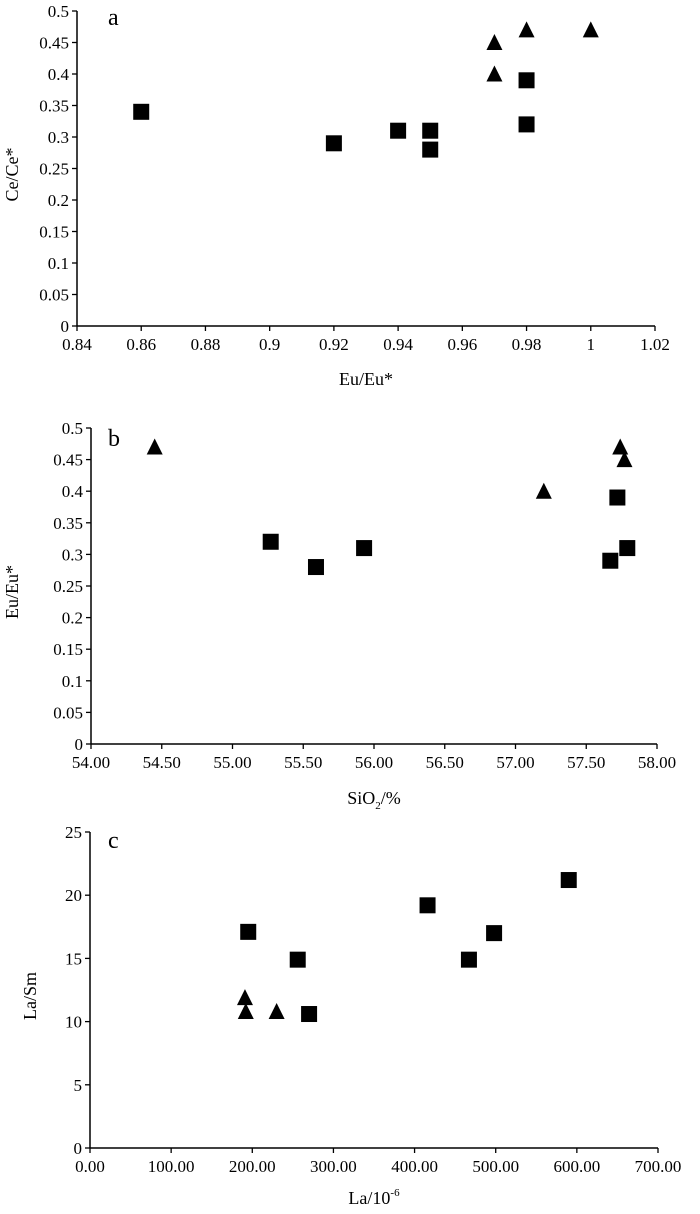 The width and height of the screenshot is (700, 1214). What do you see at coordinates (657, 762) in the screenshot?
I see `x-tick-label: 58.00` at bounding box center [657, 762].